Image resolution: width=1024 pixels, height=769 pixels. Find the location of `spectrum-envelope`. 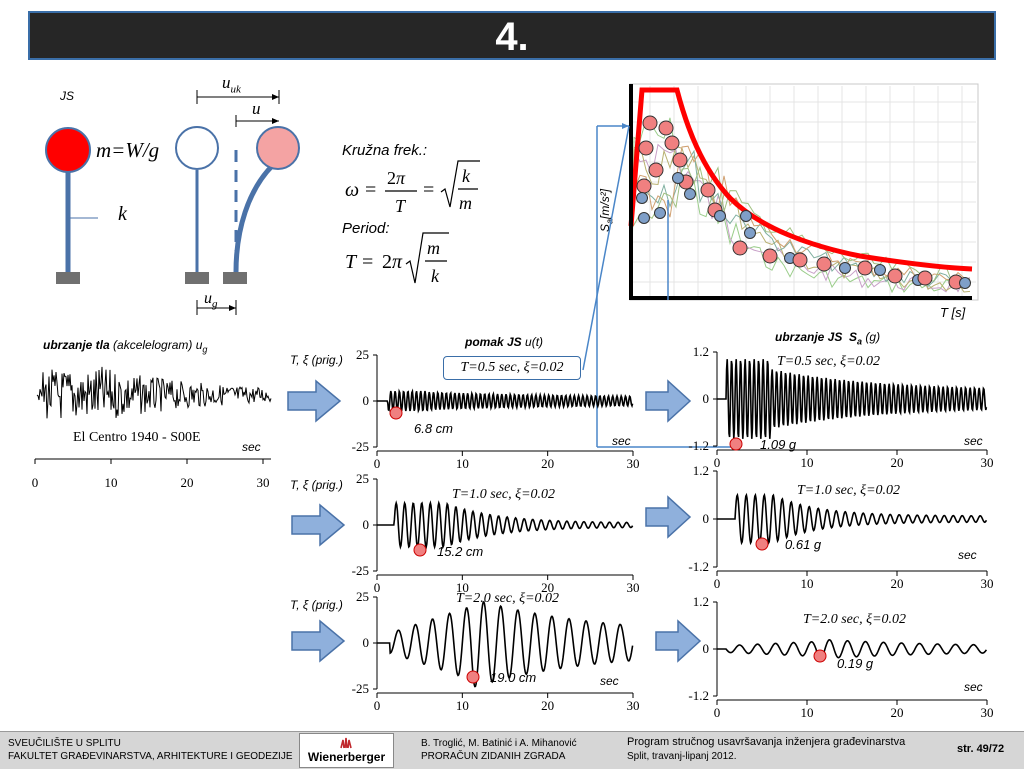

spectrum-envelope is located at coordinates (800, 179).